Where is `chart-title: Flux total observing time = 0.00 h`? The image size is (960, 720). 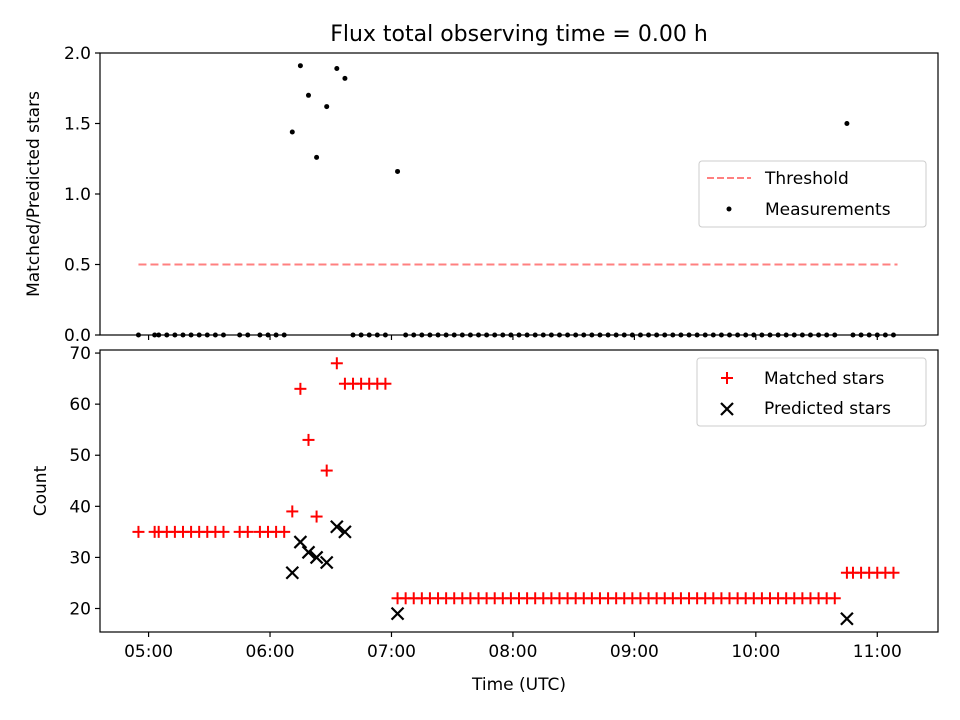
chart-title: Flux total observing time = 0.00 h is located at coordinates (519, 34).